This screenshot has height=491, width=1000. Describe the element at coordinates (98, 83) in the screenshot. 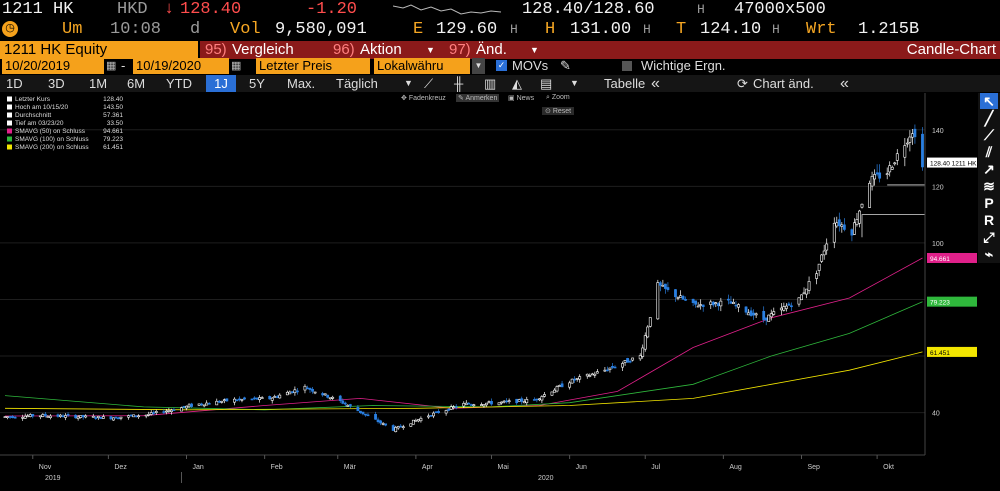

I see `period-1m: 1M` at that location.